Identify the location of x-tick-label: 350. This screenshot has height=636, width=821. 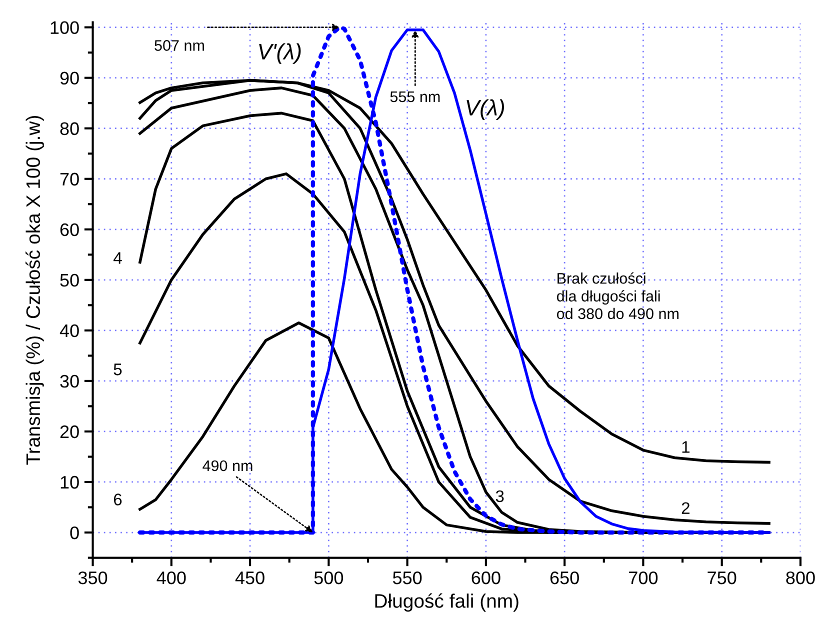
(93, 577).